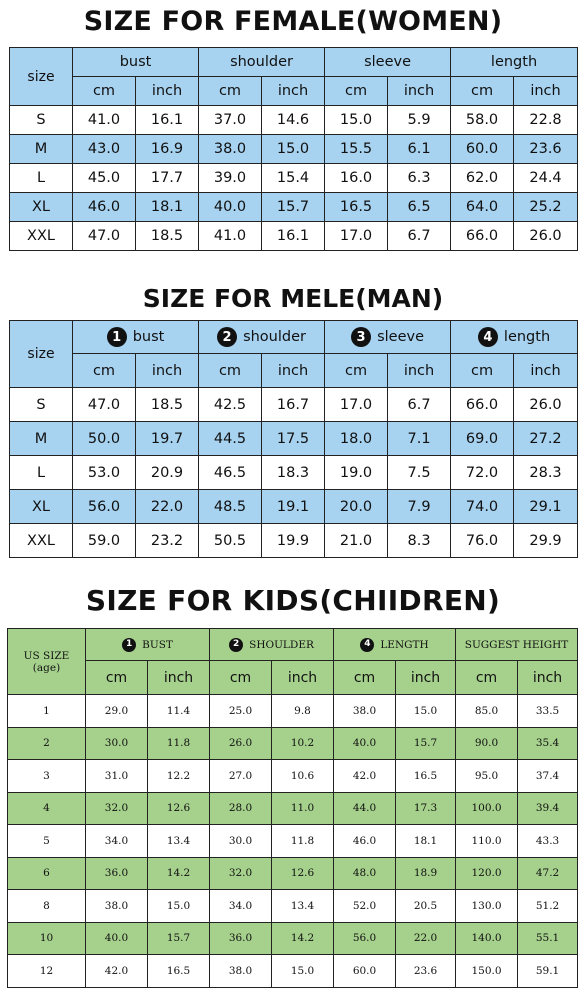  I want to click on value-cell: 8.3, so click(419, 540).